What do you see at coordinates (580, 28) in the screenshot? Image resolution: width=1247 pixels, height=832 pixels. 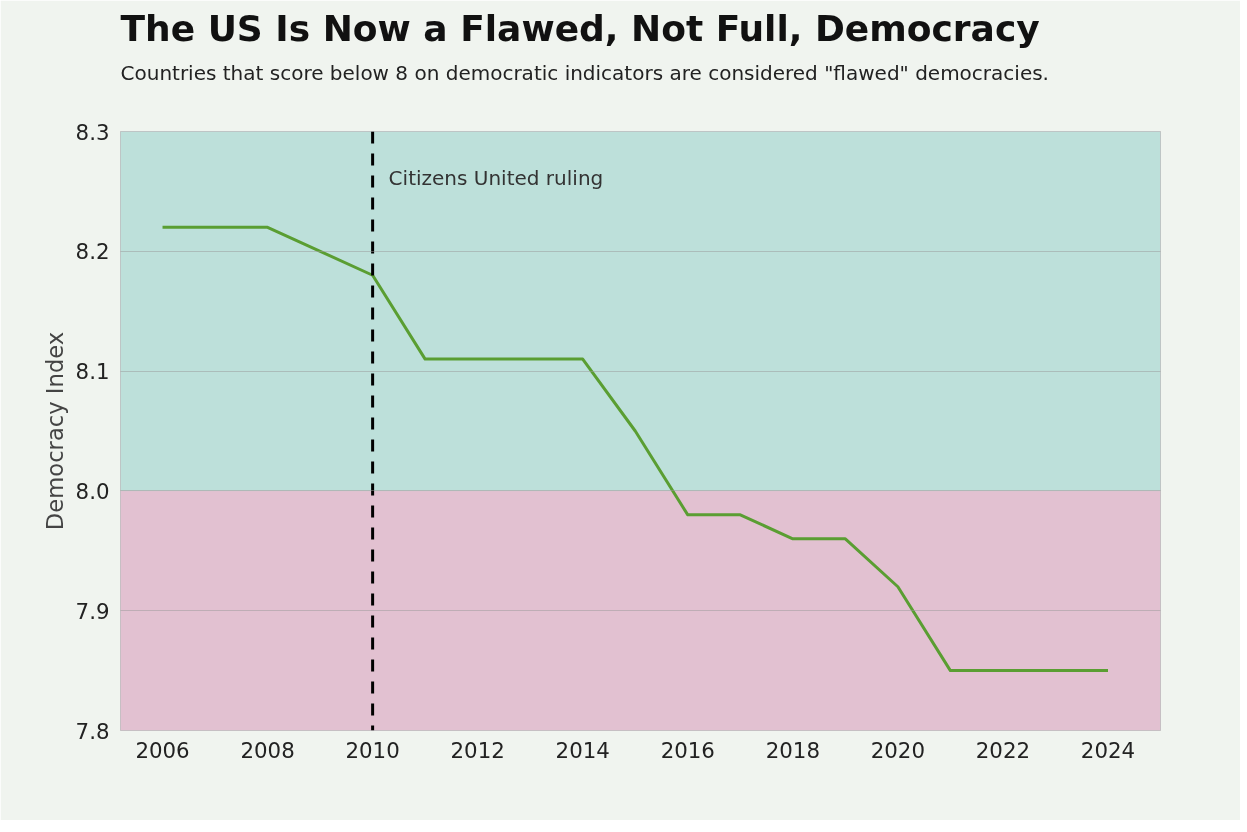 I see `chart-title: The US Is Now a Flawed, Not Full, Democracy` at bounding box center [580, 28].